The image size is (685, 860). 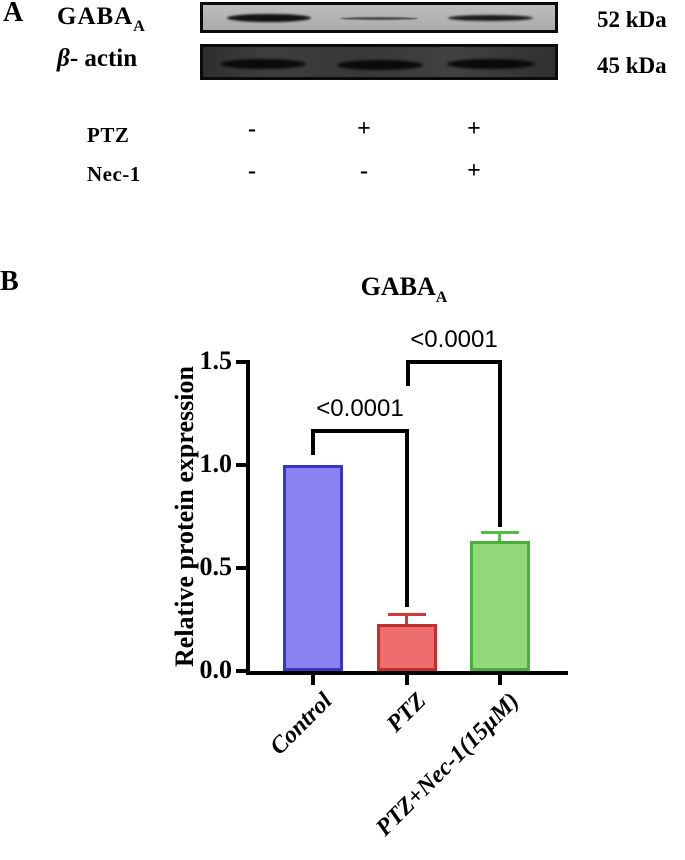 I want to click on gaba-blot-strip, so click(x=379, y=17).